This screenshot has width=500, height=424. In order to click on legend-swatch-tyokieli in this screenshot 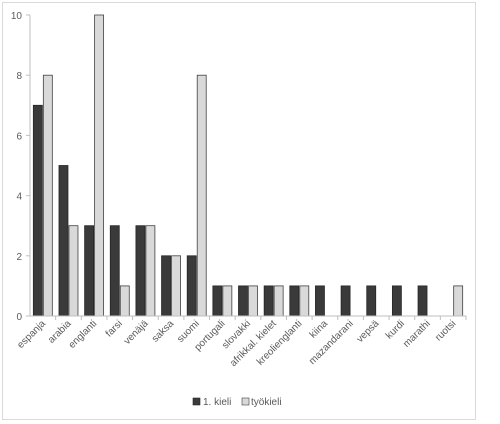, I will do `click(245, 401)`.